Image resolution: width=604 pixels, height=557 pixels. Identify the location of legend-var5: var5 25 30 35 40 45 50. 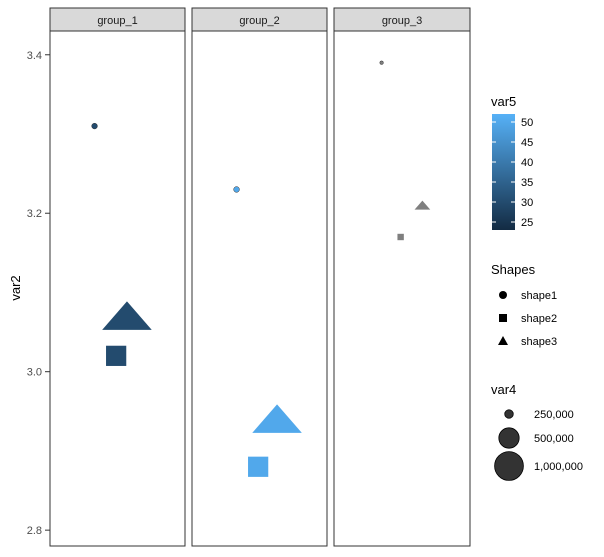
(512, 162).